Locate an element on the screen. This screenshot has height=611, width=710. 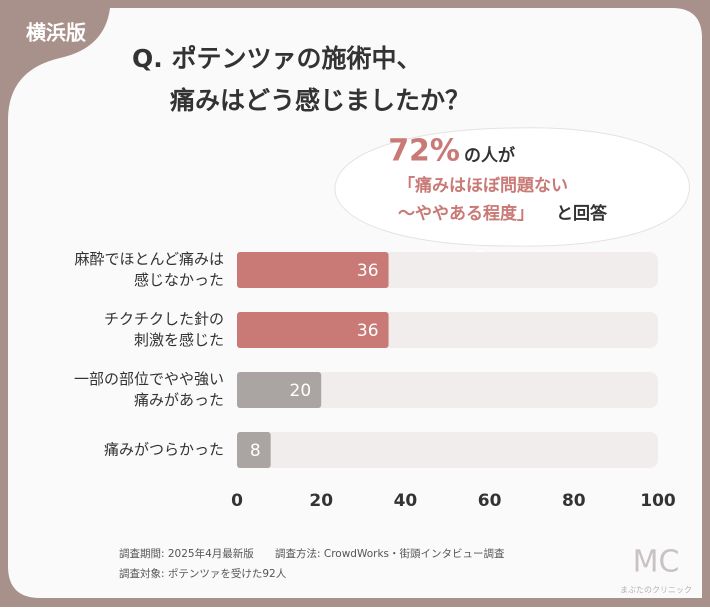
x-tick-label: 60 is located at coordinates (490, 501).